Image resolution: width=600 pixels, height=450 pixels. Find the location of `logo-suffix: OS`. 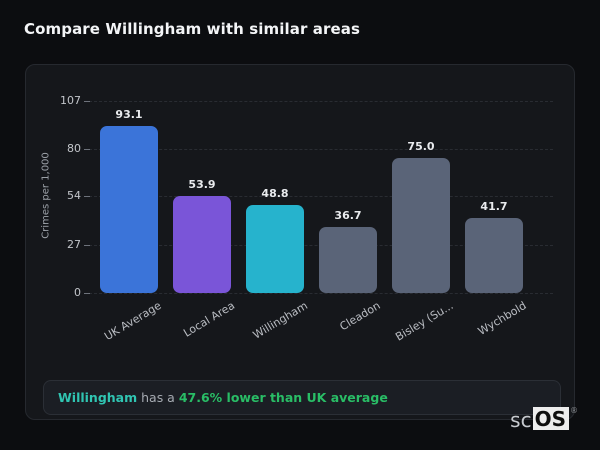

logo-suffix: OS is located at coordinates (550, 418).